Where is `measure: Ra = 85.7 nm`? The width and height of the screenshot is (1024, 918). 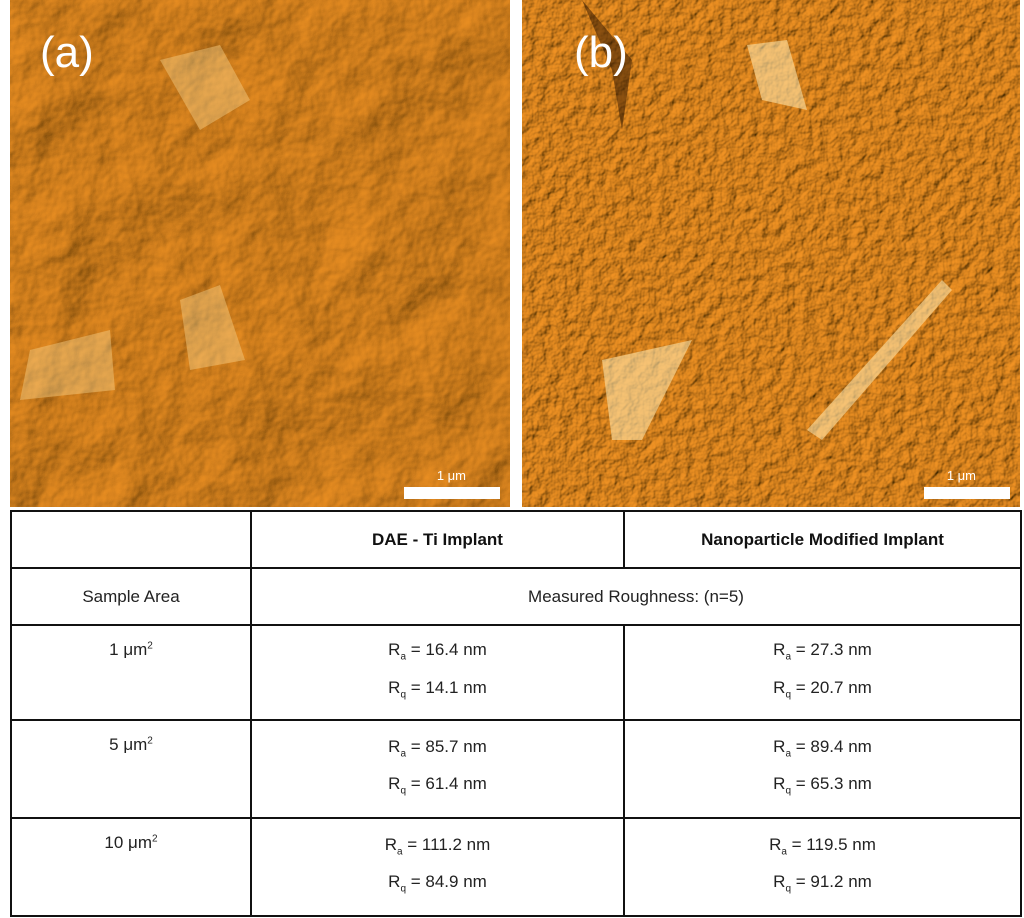 measure: Ra = 85.7 nm is located at coordinates (437, 750).